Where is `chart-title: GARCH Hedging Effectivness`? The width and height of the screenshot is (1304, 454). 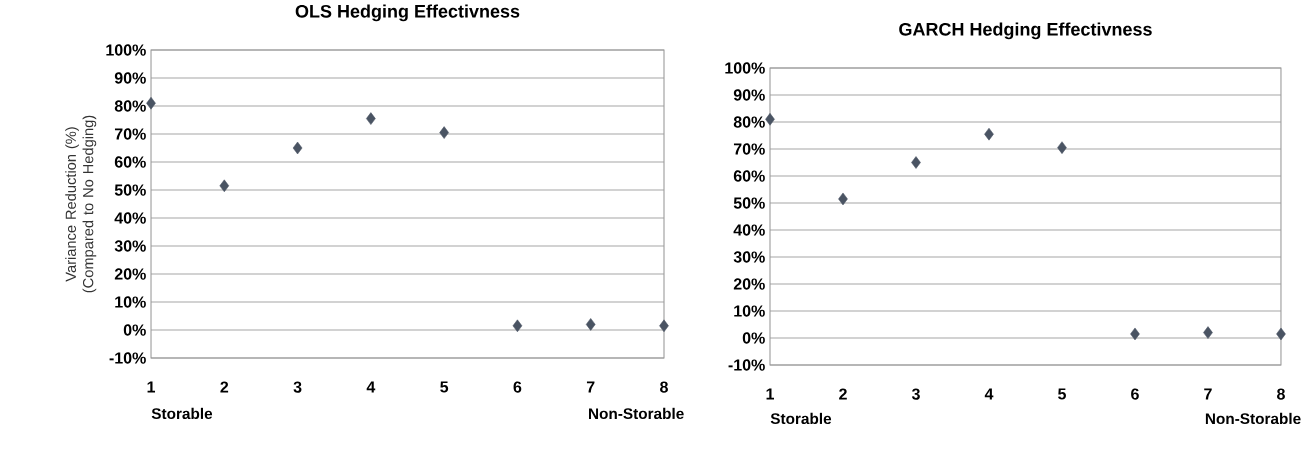
chart-title: GARCH Hedging Effectivness is located at coordinates (1025, 31).